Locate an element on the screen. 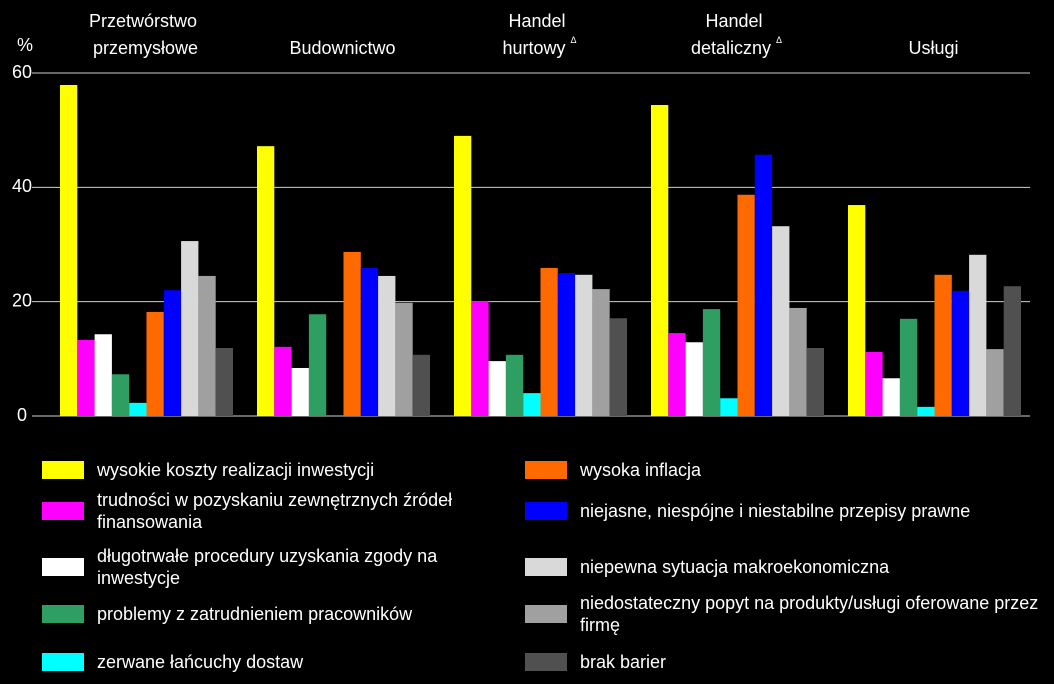 The height and width of the screenshot is (684, 1054). y-tick-label: 60 is located at coordinates (22, 72).